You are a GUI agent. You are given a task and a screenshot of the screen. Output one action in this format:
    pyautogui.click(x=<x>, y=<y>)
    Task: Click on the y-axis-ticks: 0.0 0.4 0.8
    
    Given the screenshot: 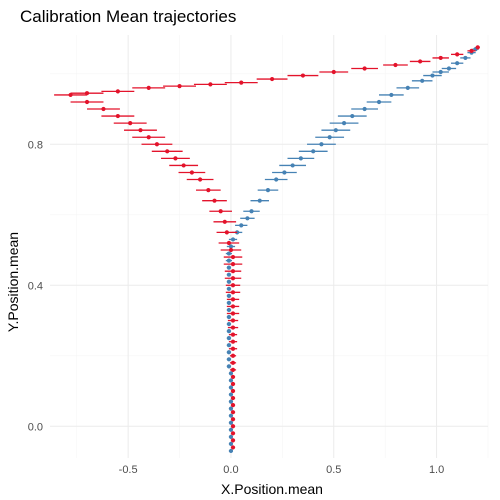 What is the action you would take?
    pyautogui.click(x=35, y=286)
    